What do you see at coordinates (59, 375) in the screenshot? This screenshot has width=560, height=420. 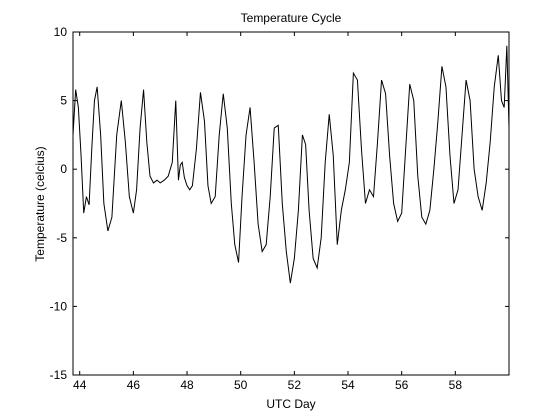 I see `y-tick-label: -15` at bounding box center [59, 375].